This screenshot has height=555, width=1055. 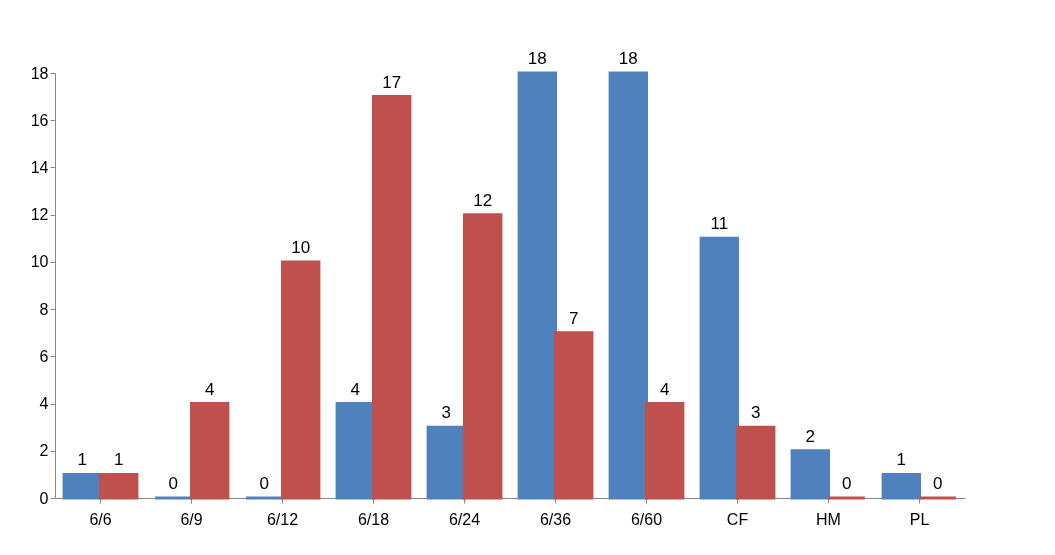 What do you see at coordinates (737, 519) in the screenshot?
I see `x-tick-label: CF` at bounding box center [737, 519].